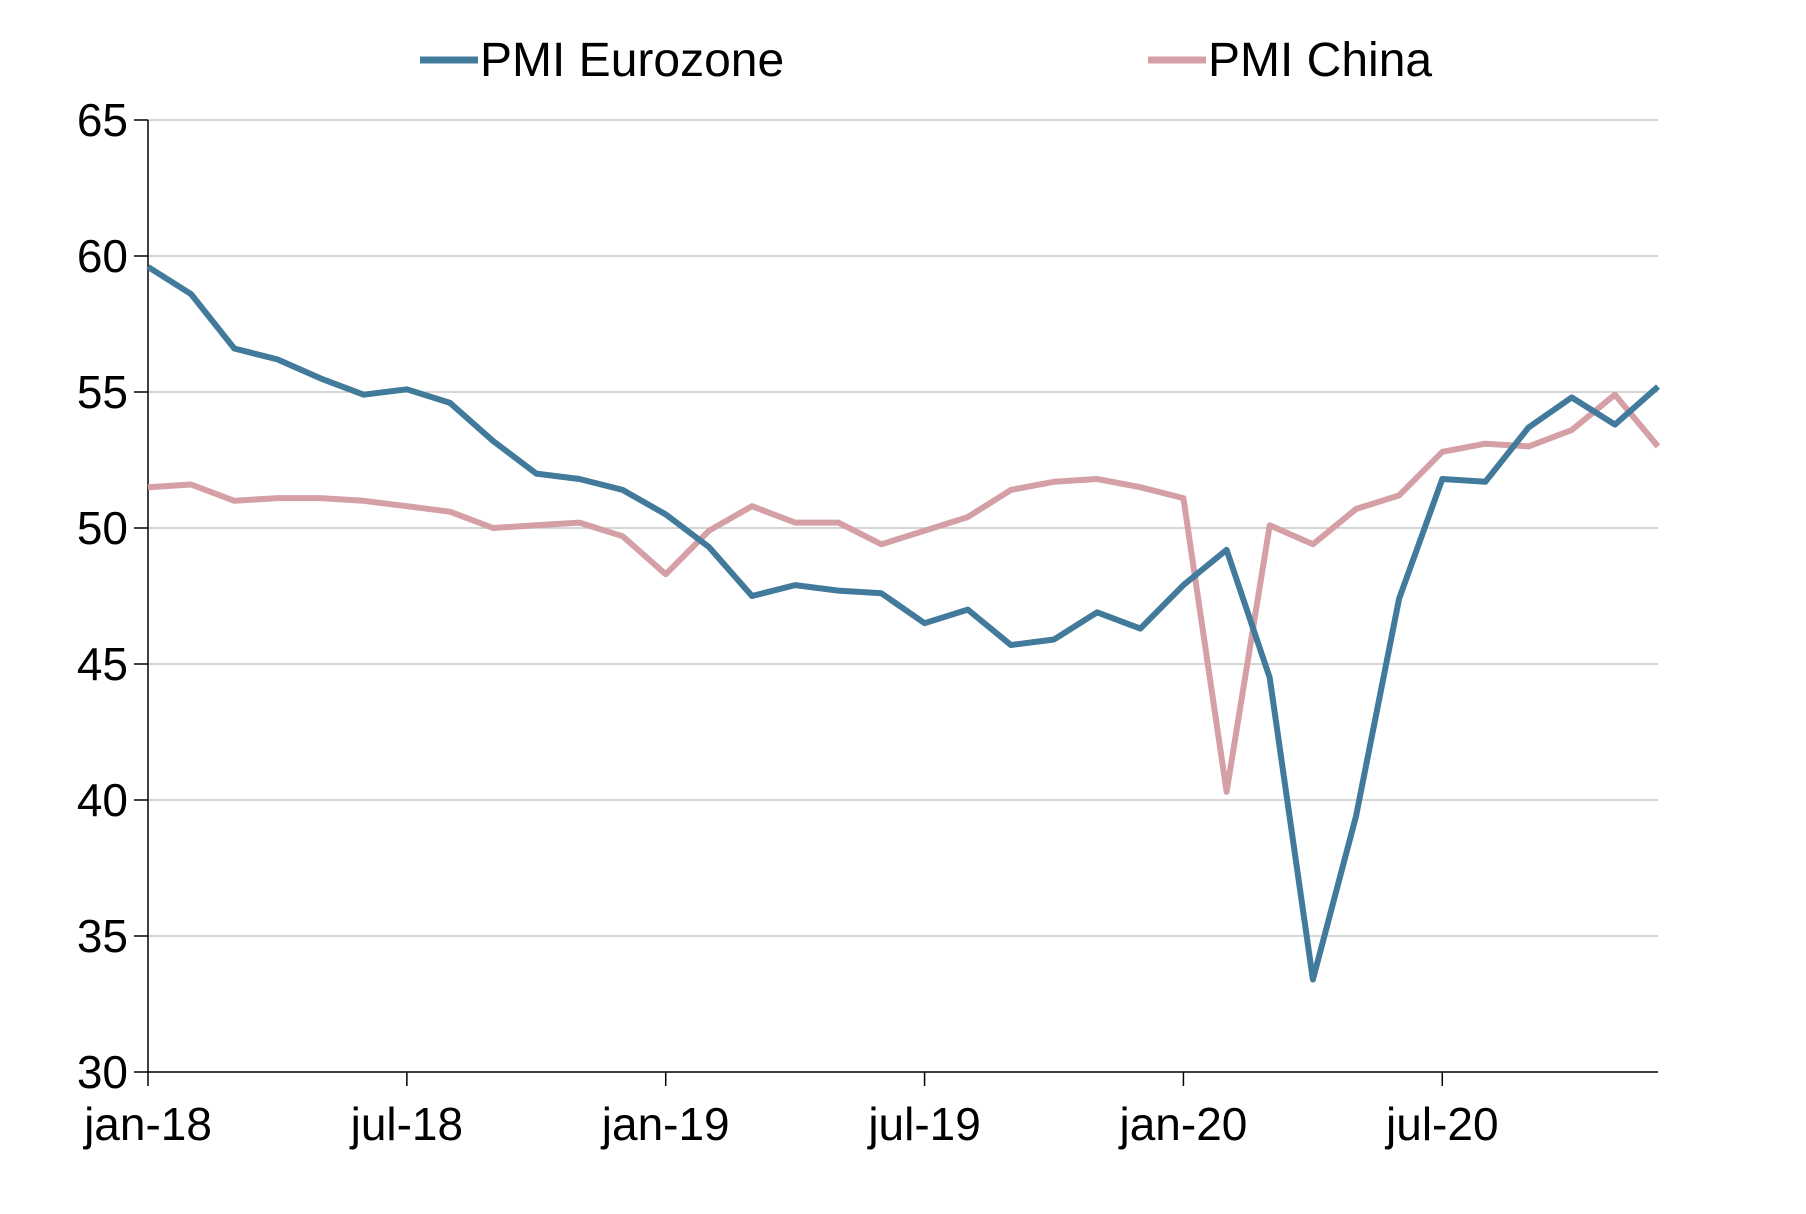 The image size is (1806, 1214). What do you see at coordinates (102, 1072) in the screenshot?
I see `y-tick-label-30: 30` at bounding box center [102, 1072].